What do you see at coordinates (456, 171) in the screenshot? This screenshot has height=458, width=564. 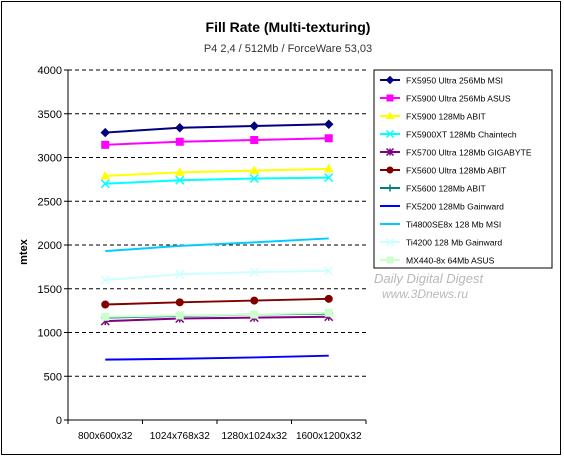 I see `legend-label: FX5600 Ultra 128Mb ABIT` at bounding box center [456, 171].